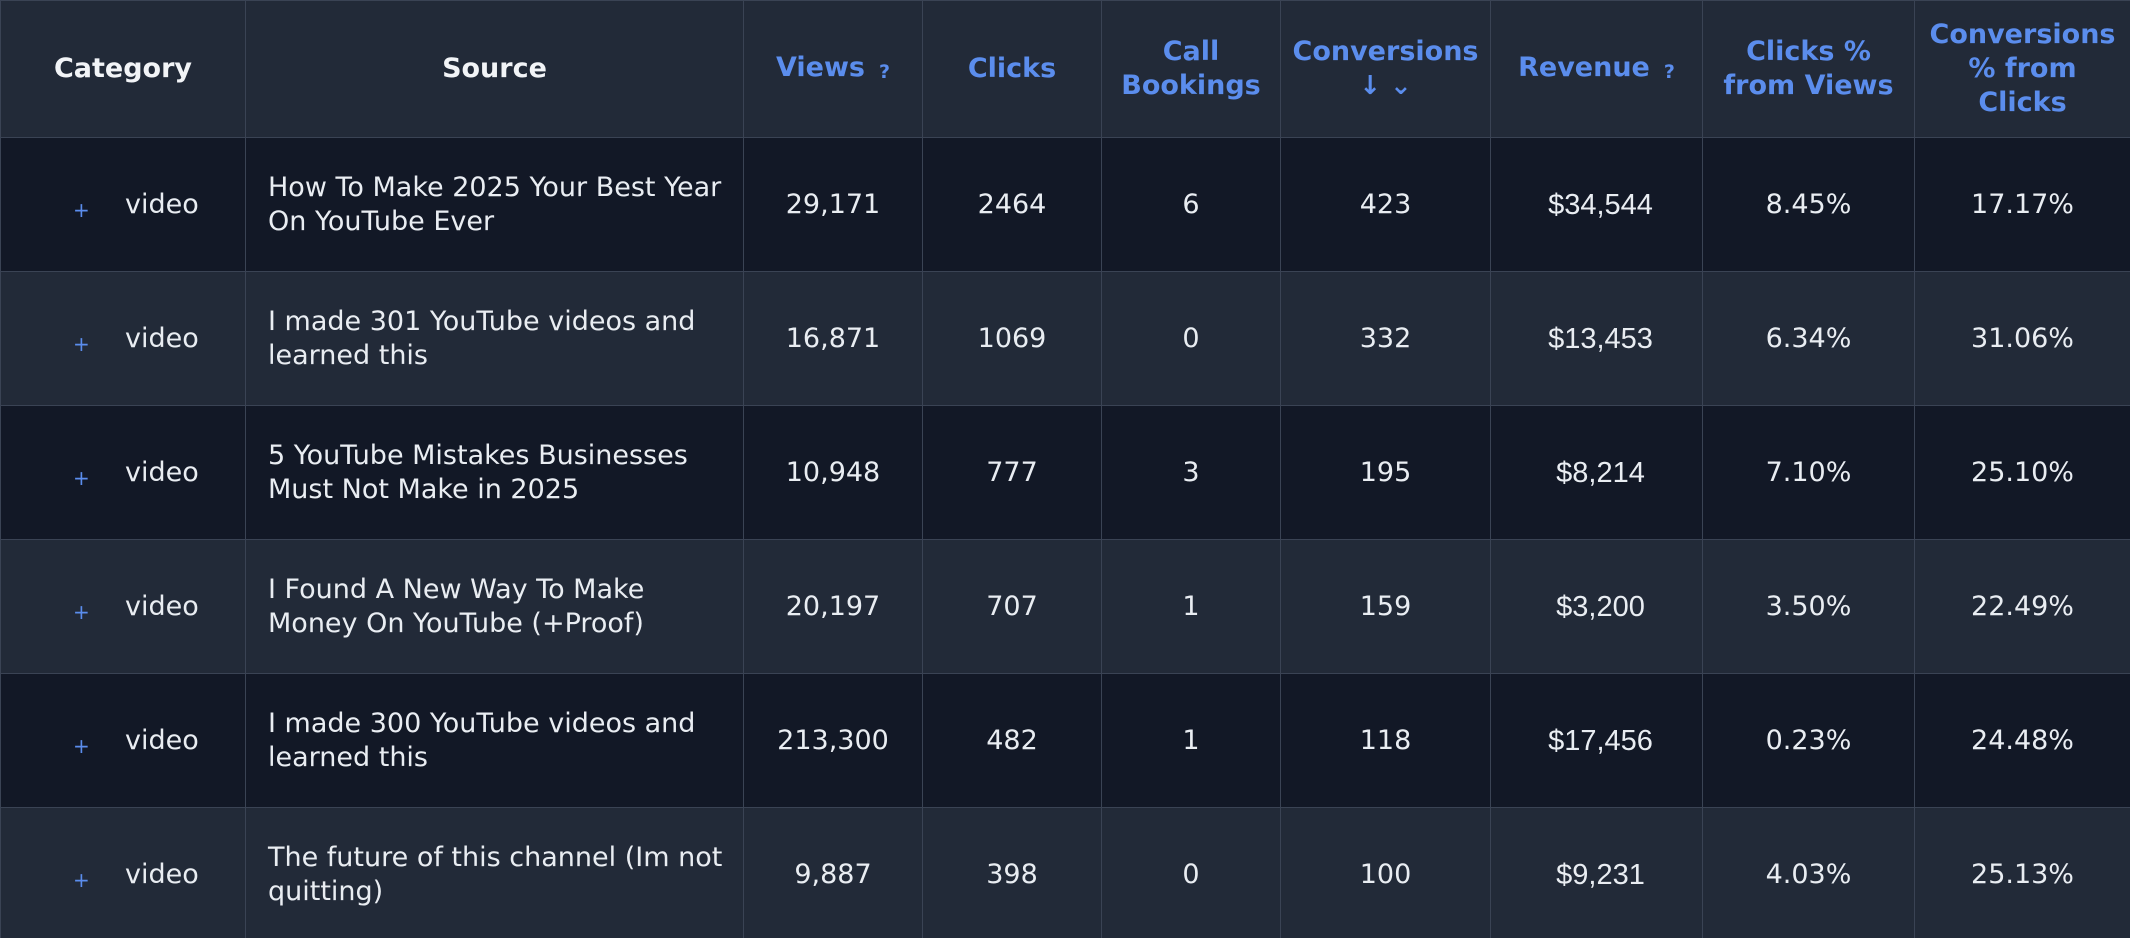 This screenshot has height=938, width=2130. I want to click on clicks-pct-cell: 8.45%, so click(1808, 204).